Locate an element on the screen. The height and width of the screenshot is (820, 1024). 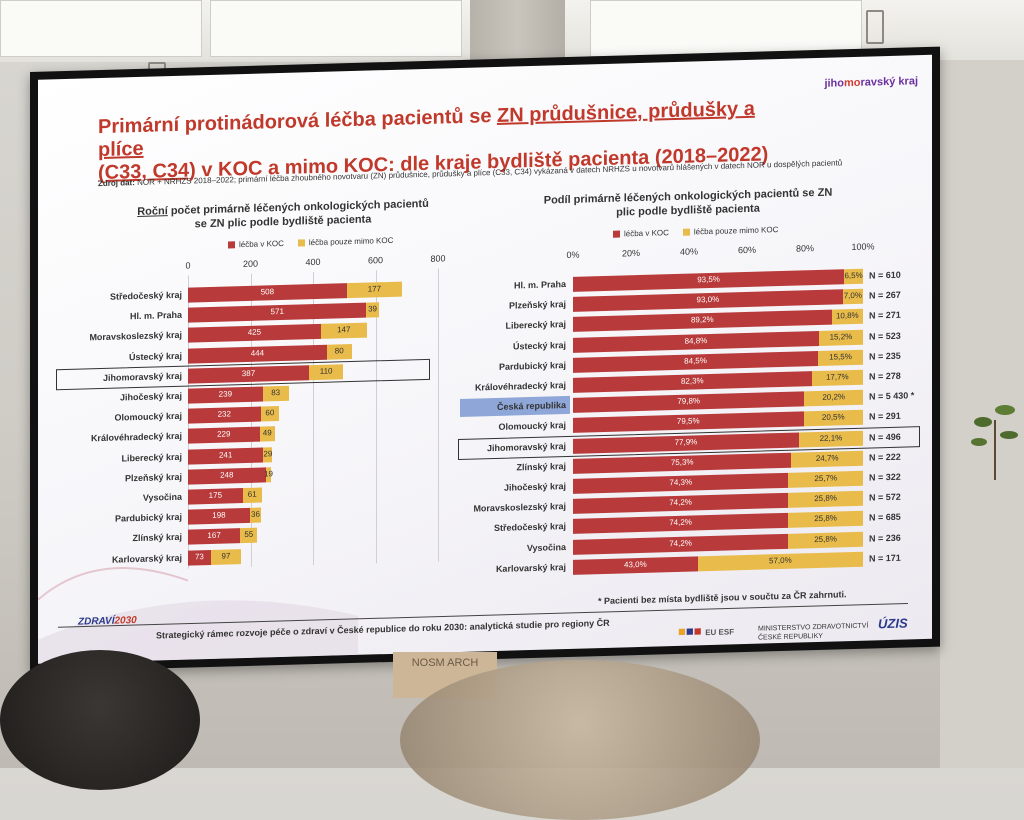
x-tick-label: 60% is located at coordinates (747, 250).